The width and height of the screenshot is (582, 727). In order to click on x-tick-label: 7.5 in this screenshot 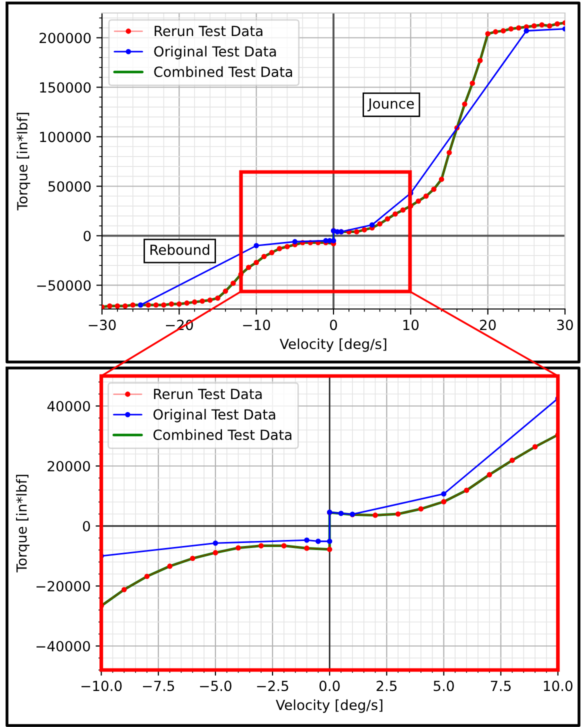, I will do `click(500, 686)`.